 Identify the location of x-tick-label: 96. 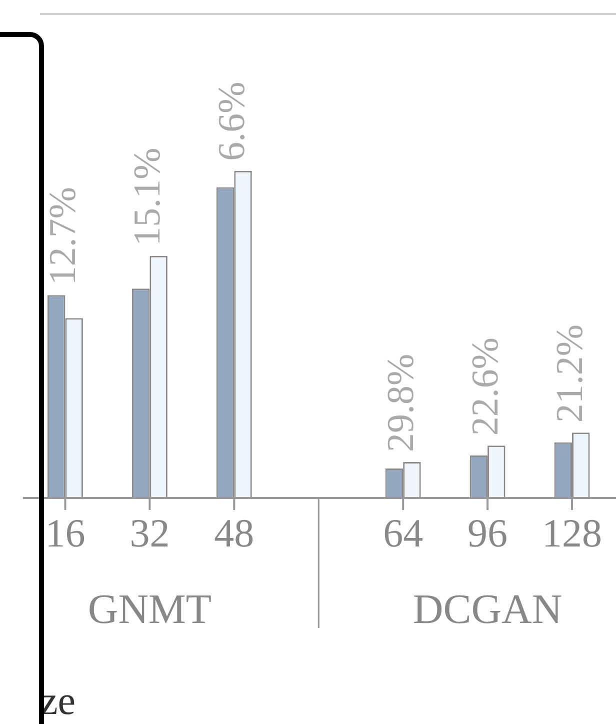
(488, 533).